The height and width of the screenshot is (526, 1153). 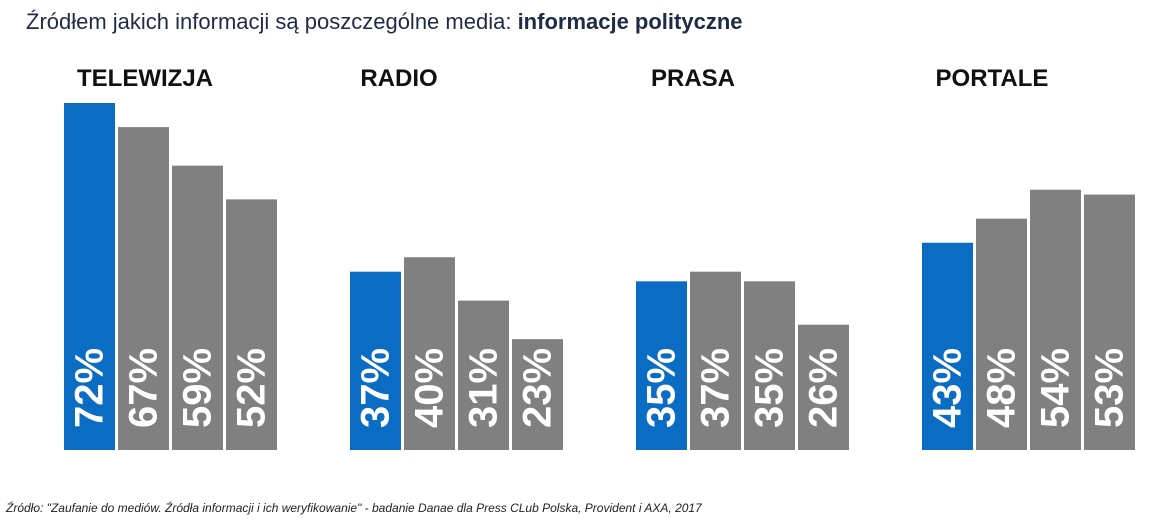 I want to click on bar-value-label: 59%, so click(x=198, y=388).